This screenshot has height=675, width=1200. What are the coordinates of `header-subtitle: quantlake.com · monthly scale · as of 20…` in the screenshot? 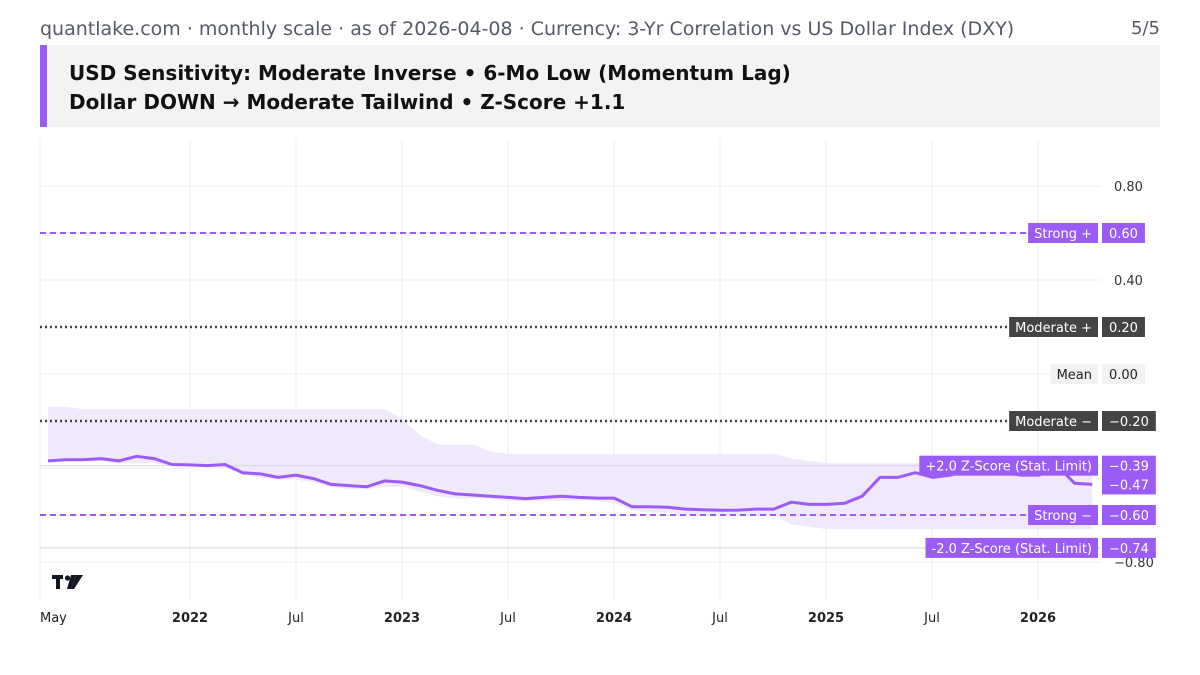 It's located at (527, 29).